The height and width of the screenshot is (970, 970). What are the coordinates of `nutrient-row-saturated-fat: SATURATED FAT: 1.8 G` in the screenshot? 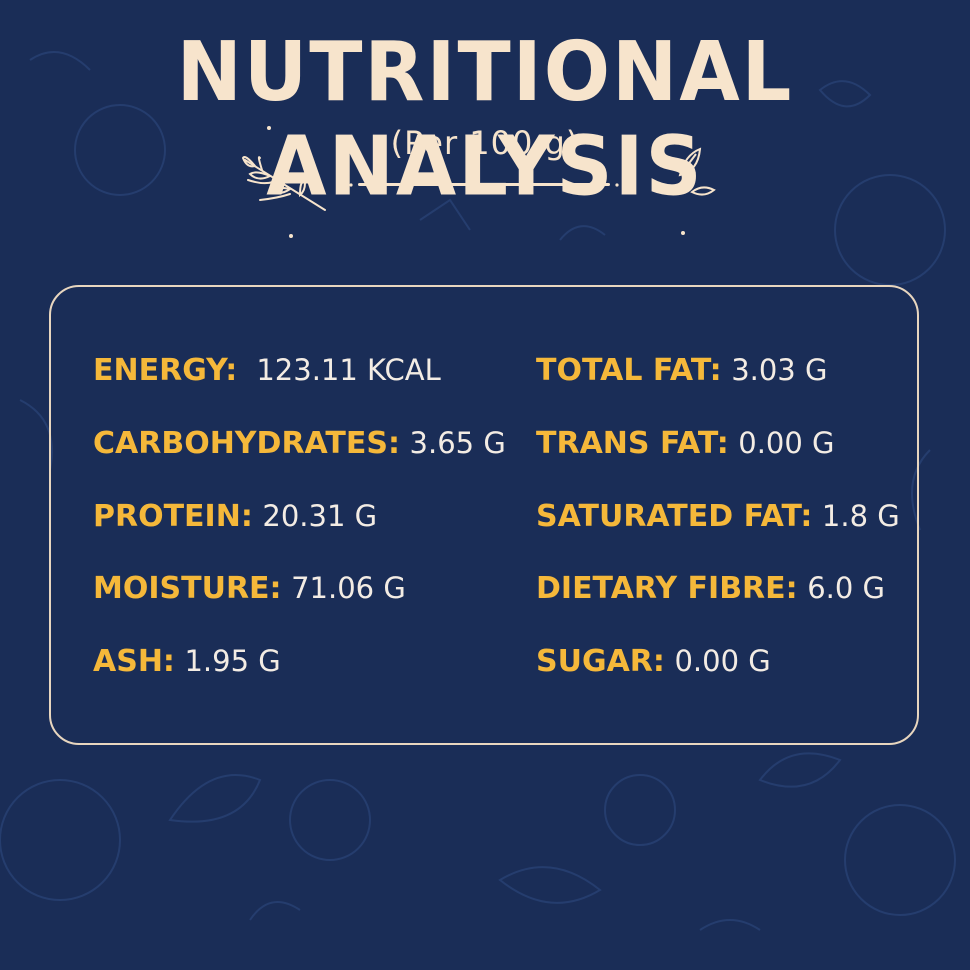 It's located at (718, 516).